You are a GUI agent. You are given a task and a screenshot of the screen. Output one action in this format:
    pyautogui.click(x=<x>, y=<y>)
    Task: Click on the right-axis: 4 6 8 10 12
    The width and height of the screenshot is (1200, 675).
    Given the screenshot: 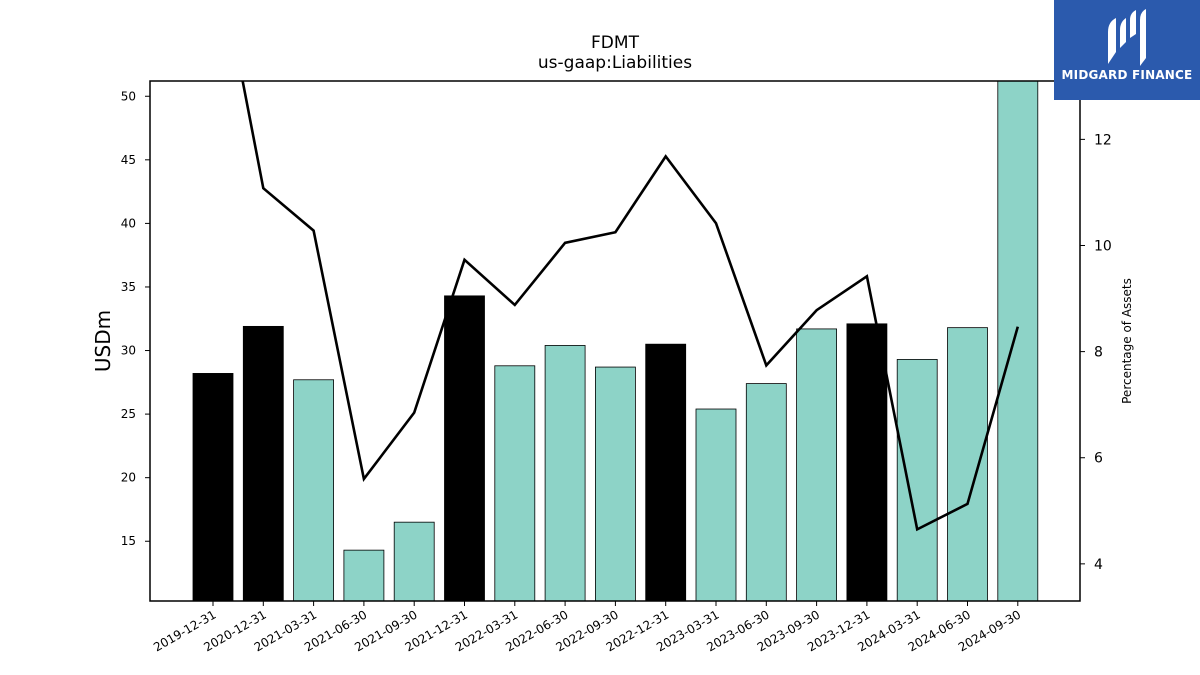 What is the action you would take?
    pyautogui.click(x=1096, y=352)
    